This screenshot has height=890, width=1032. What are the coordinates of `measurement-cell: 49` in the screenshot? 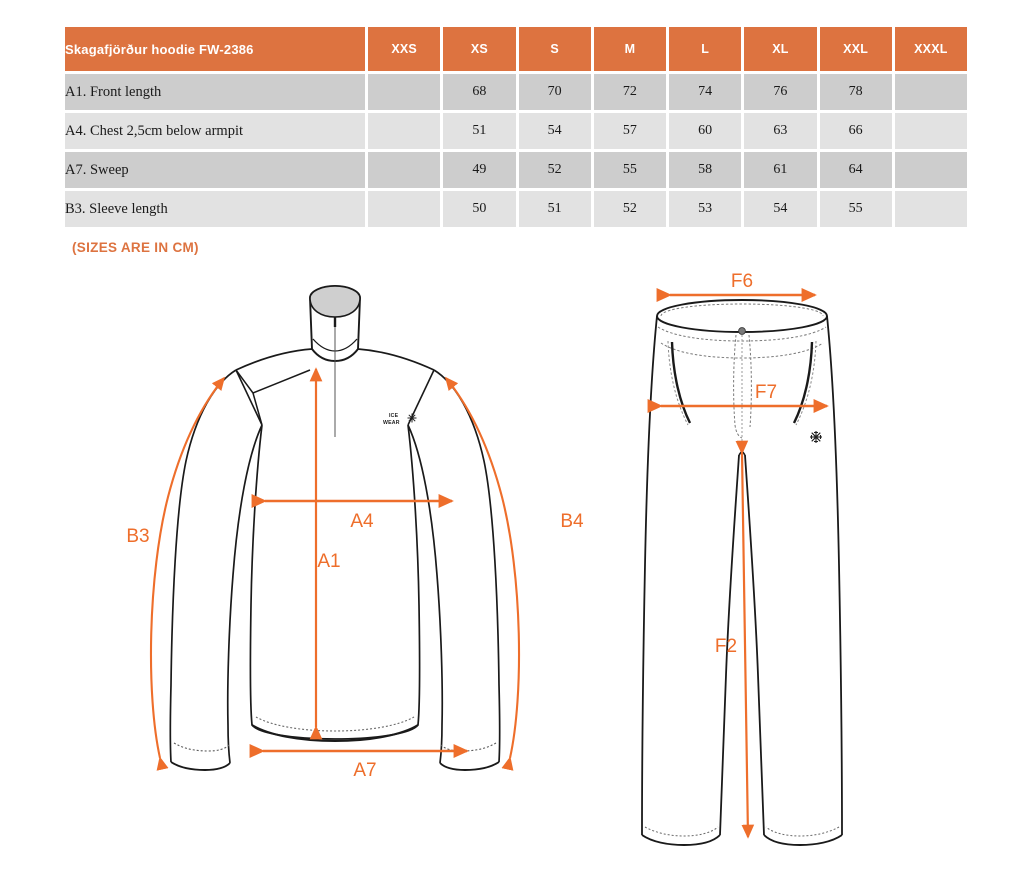 It's located at (479, 170).